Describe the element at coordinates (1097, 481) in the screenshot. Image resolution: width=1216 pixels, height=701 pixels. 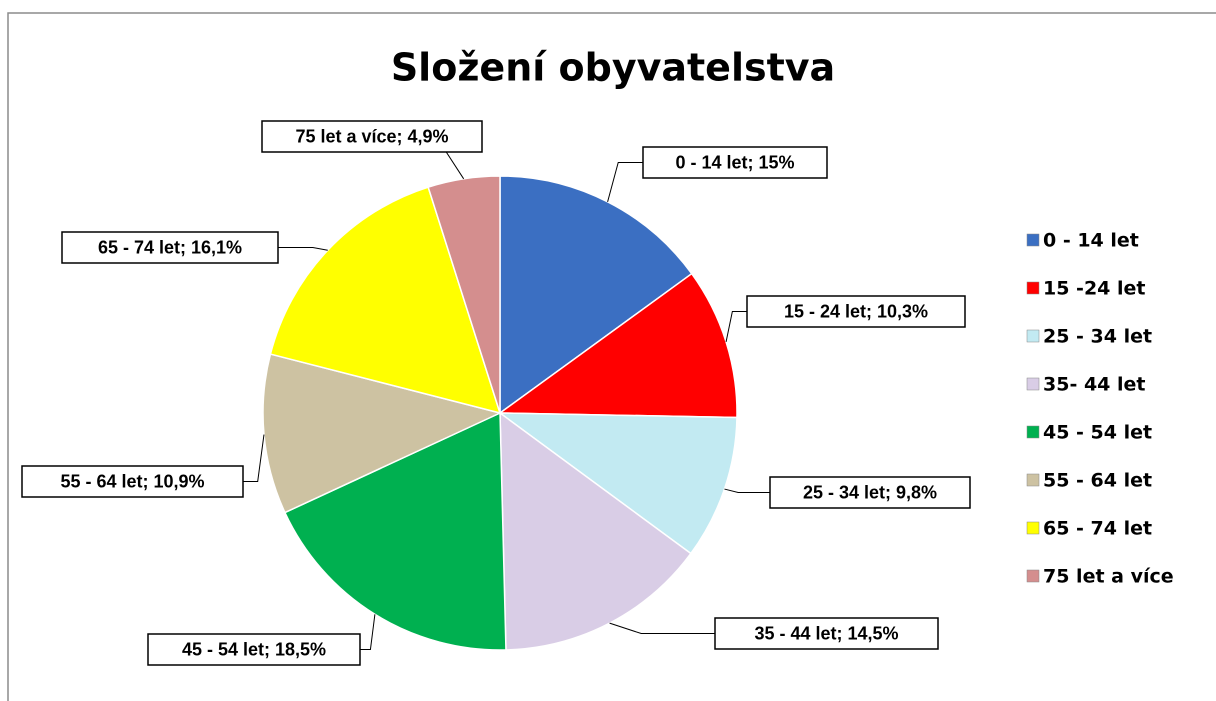
I see `legend-label: 55 - 64 let` at that location.